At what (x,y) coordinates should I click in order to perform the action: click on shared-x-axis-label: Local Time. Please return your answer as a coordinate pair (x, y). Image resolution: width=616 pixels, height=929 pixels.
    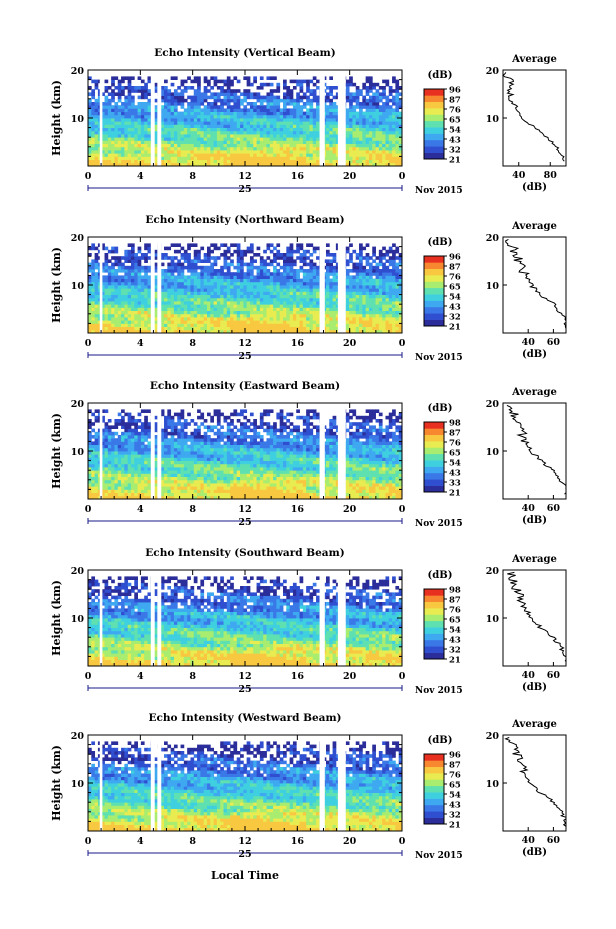
    Looking at the image, I should click on (245, 875).